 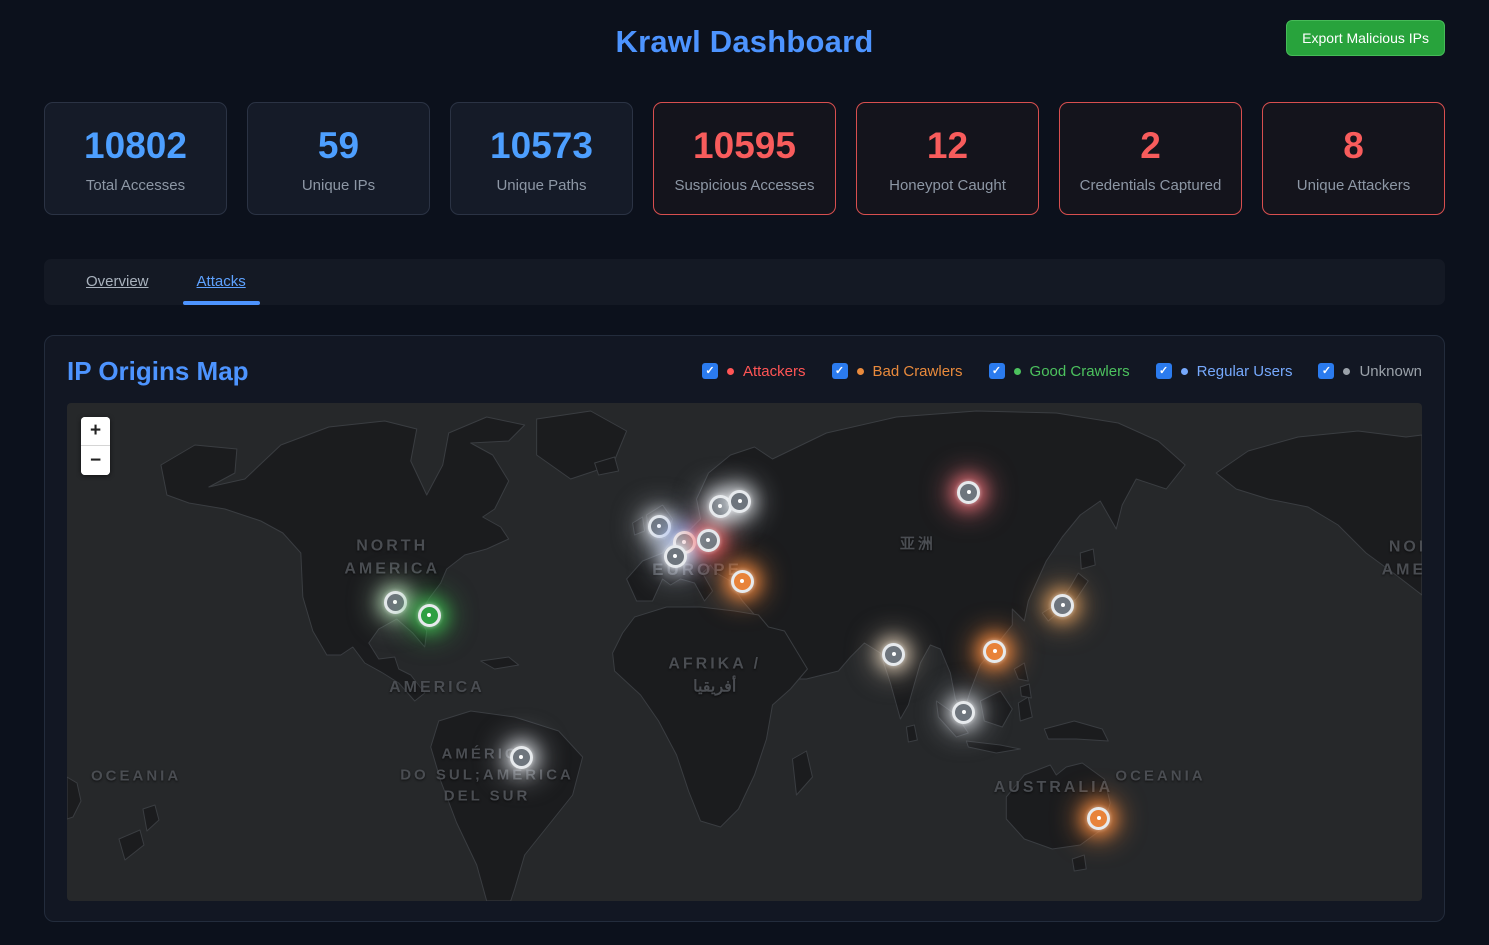 I want to click on tab-bar: Overview Attacks, so click(x=744, y=281).